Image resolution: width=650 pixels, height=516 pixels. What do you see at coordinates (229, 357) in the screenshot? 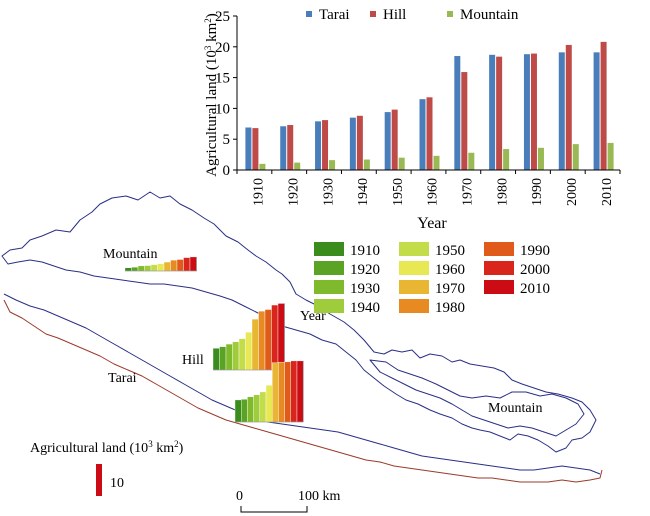
I see `mini-bar-hill-1930` at bounding box center [229, 357].